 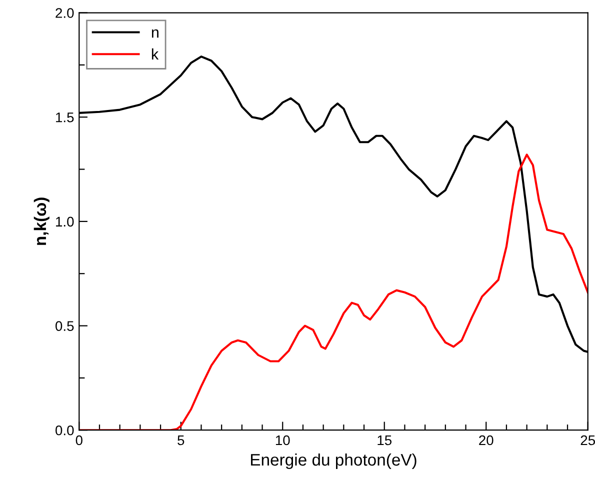 I want to click on y-tick-label: 2.0, so click(x=65, y=13).